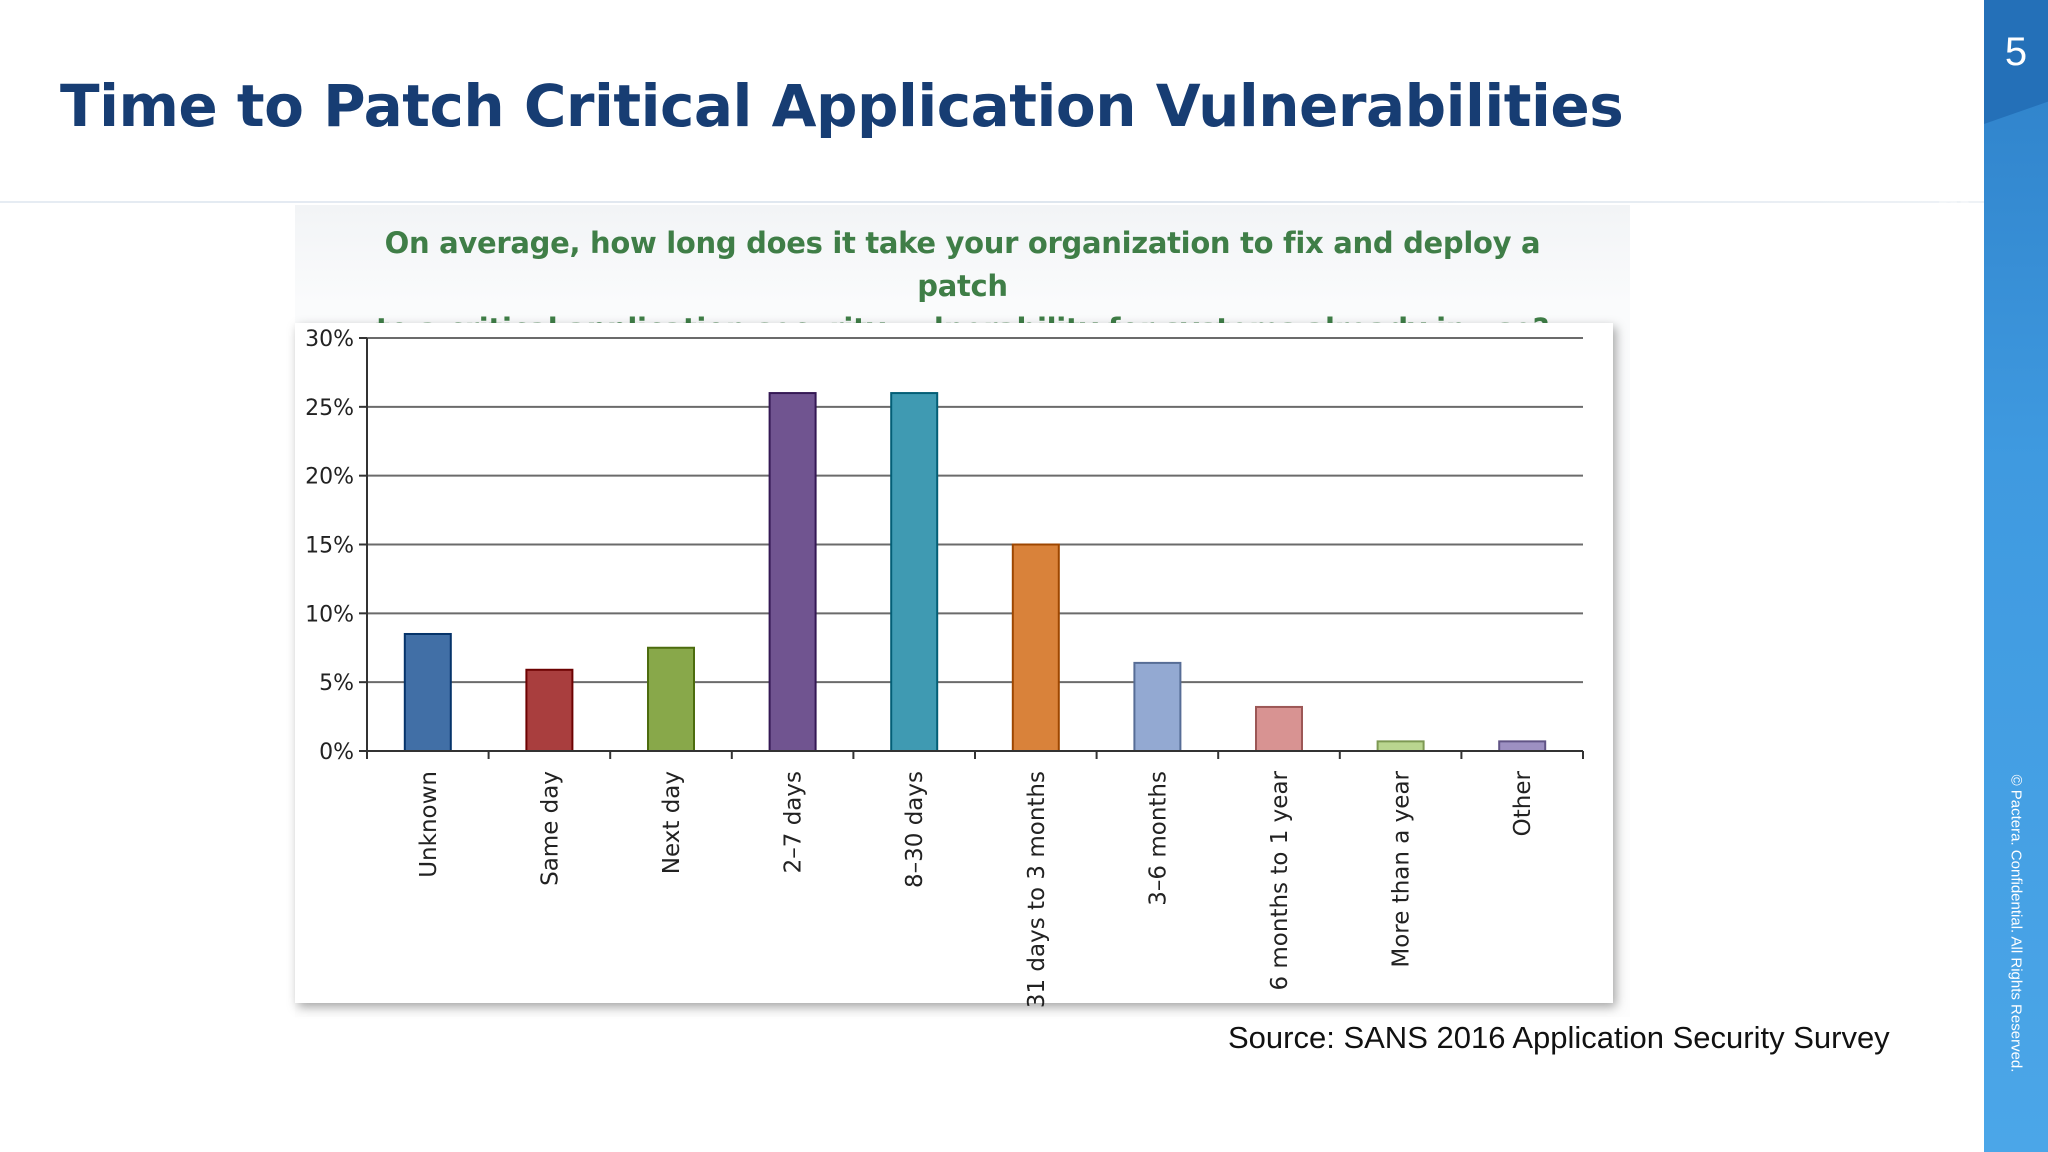 Image resolution: width=2048 pixels, height=1152 pixels. I want to click on bar-other, so click(1522, 746).